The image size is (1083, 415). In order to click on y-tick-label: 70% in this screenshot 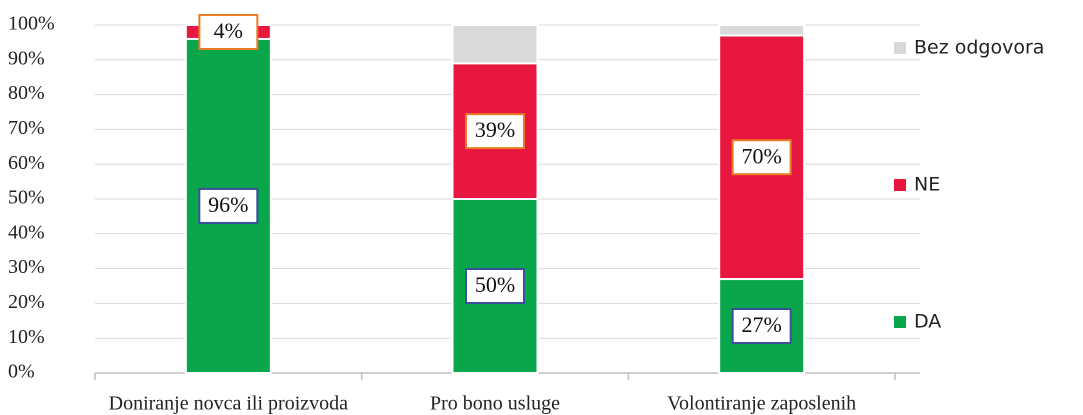, I will do `click(26, 128)`.